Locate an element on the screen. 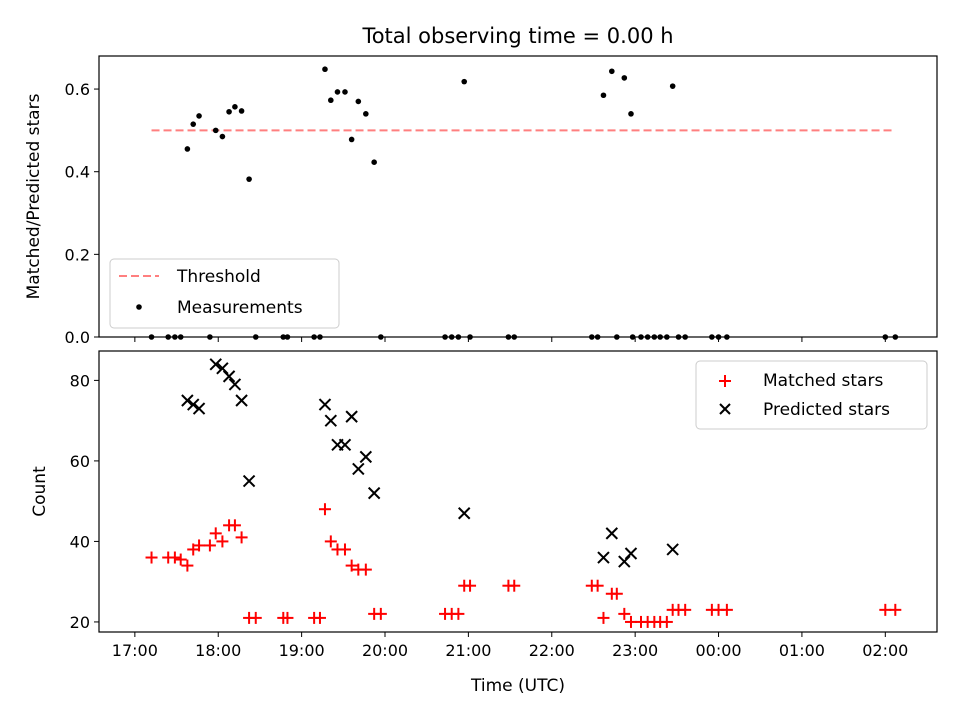 Image resolution: width=960 pixels, height=720 pixels. x-tick-label: 02:00 is located at coordinates (885, 650).